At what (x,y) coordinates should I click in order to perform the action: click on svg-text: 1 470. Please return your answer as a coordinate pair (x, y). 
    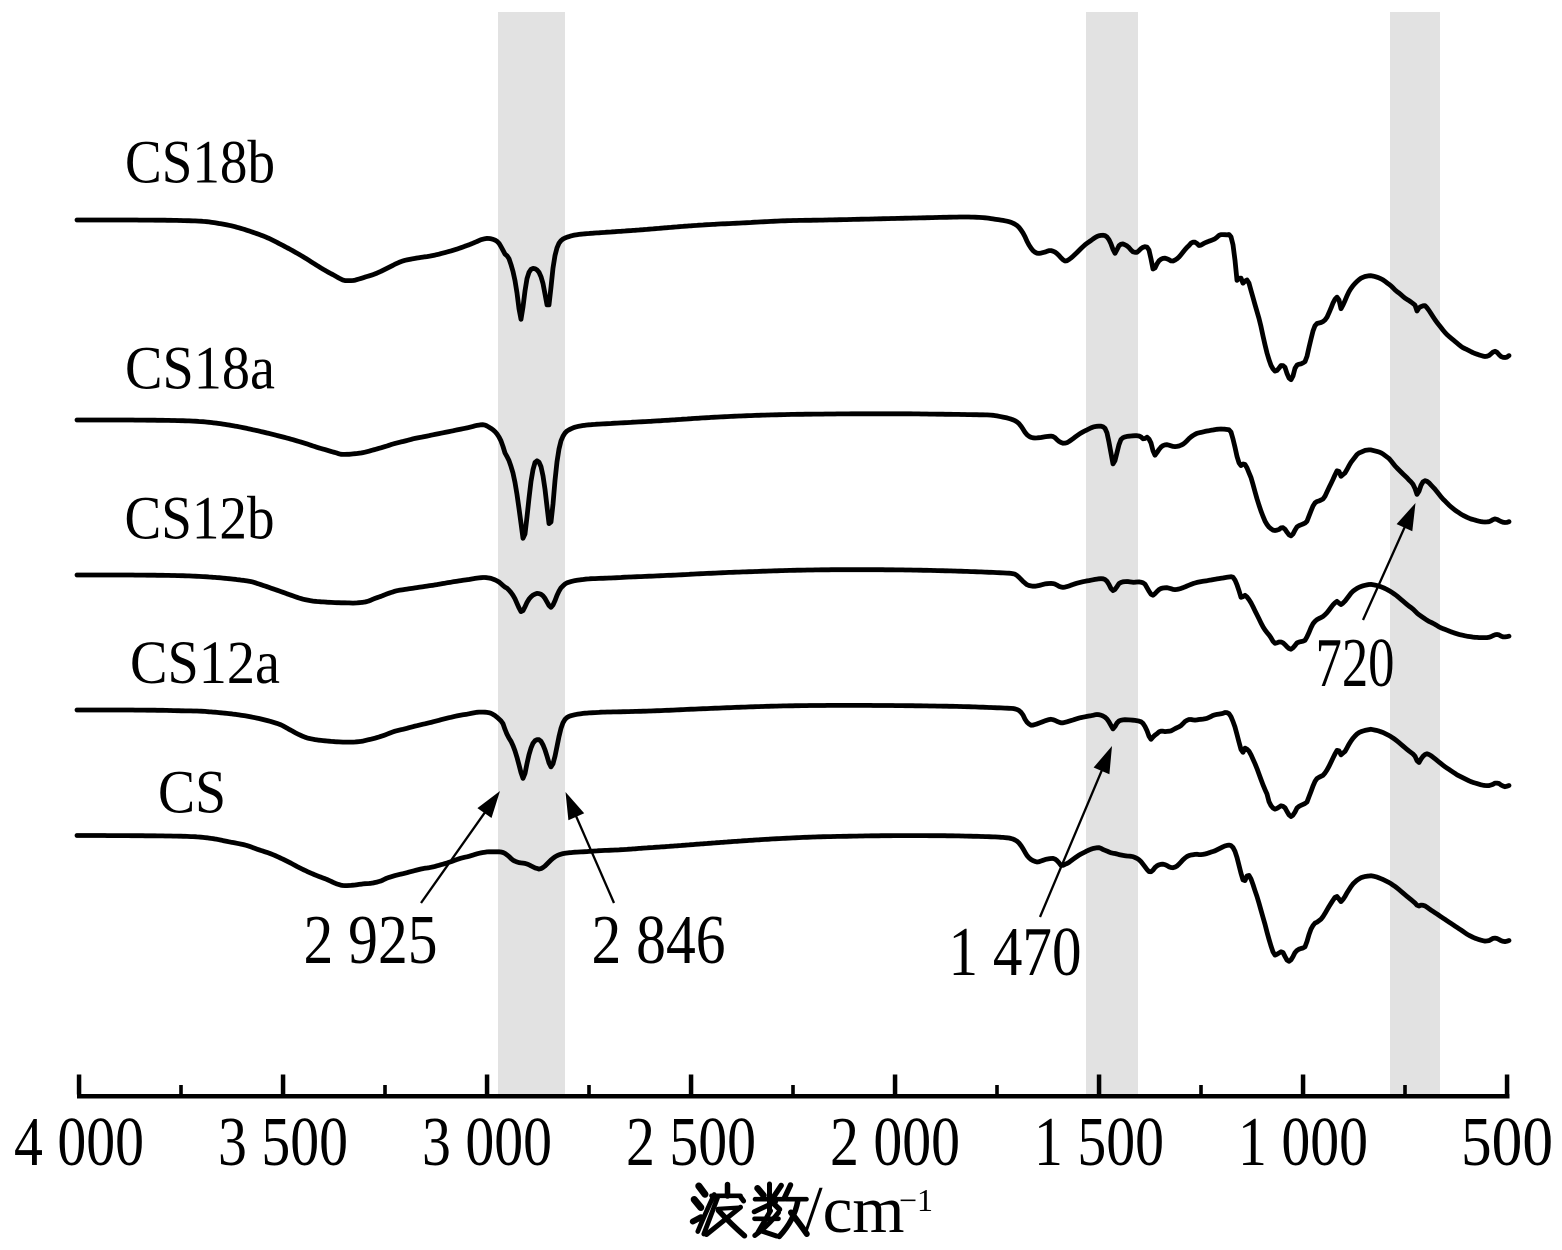
    Looking at the image, I should click on (1015, 952).